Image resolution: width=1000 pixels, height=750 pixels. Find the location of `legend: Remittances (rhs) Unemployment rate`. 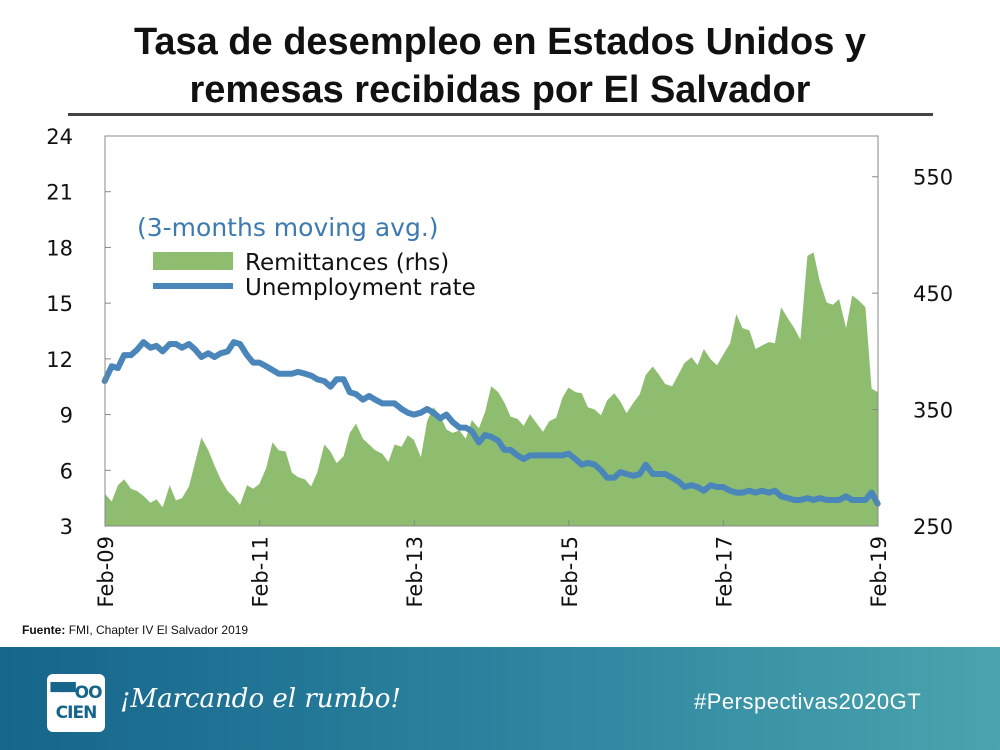

legend: Remittances (rhs) Unemployment rate is located at coordinates (314, 275).